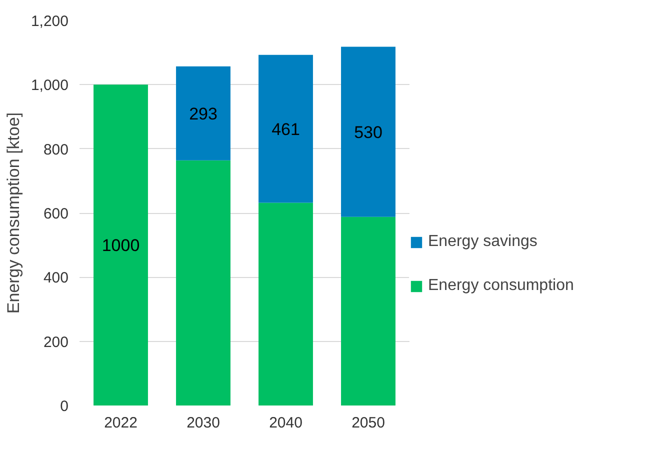 The width and height of the screenshot is (670, 458). I want to click on x-tick-label: 2040, so click(285, 423).